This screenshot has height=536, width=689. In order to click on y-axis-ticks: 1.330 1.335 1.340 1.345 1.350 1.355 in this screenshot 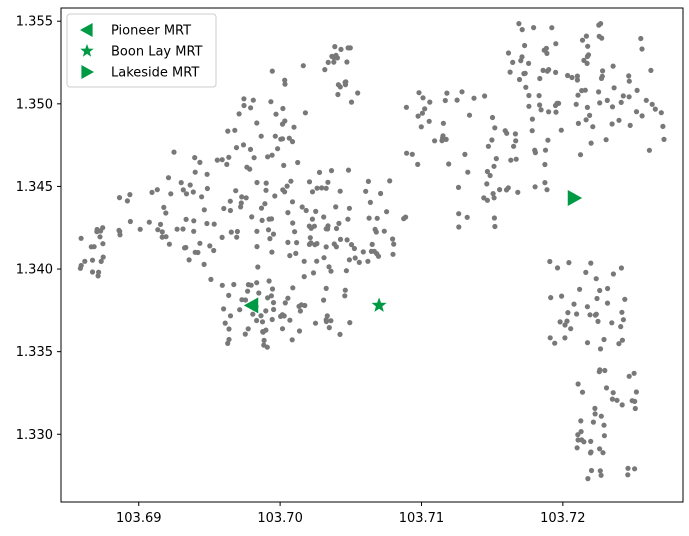, I will do `click(38, 229)`.